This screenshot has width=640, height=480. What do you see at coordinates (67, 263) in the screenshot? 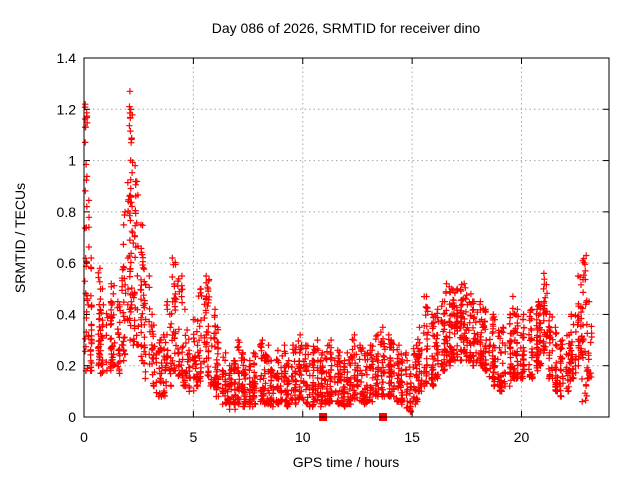
I see `y-tick-label: 0.6` at bounding box center [67, 263].